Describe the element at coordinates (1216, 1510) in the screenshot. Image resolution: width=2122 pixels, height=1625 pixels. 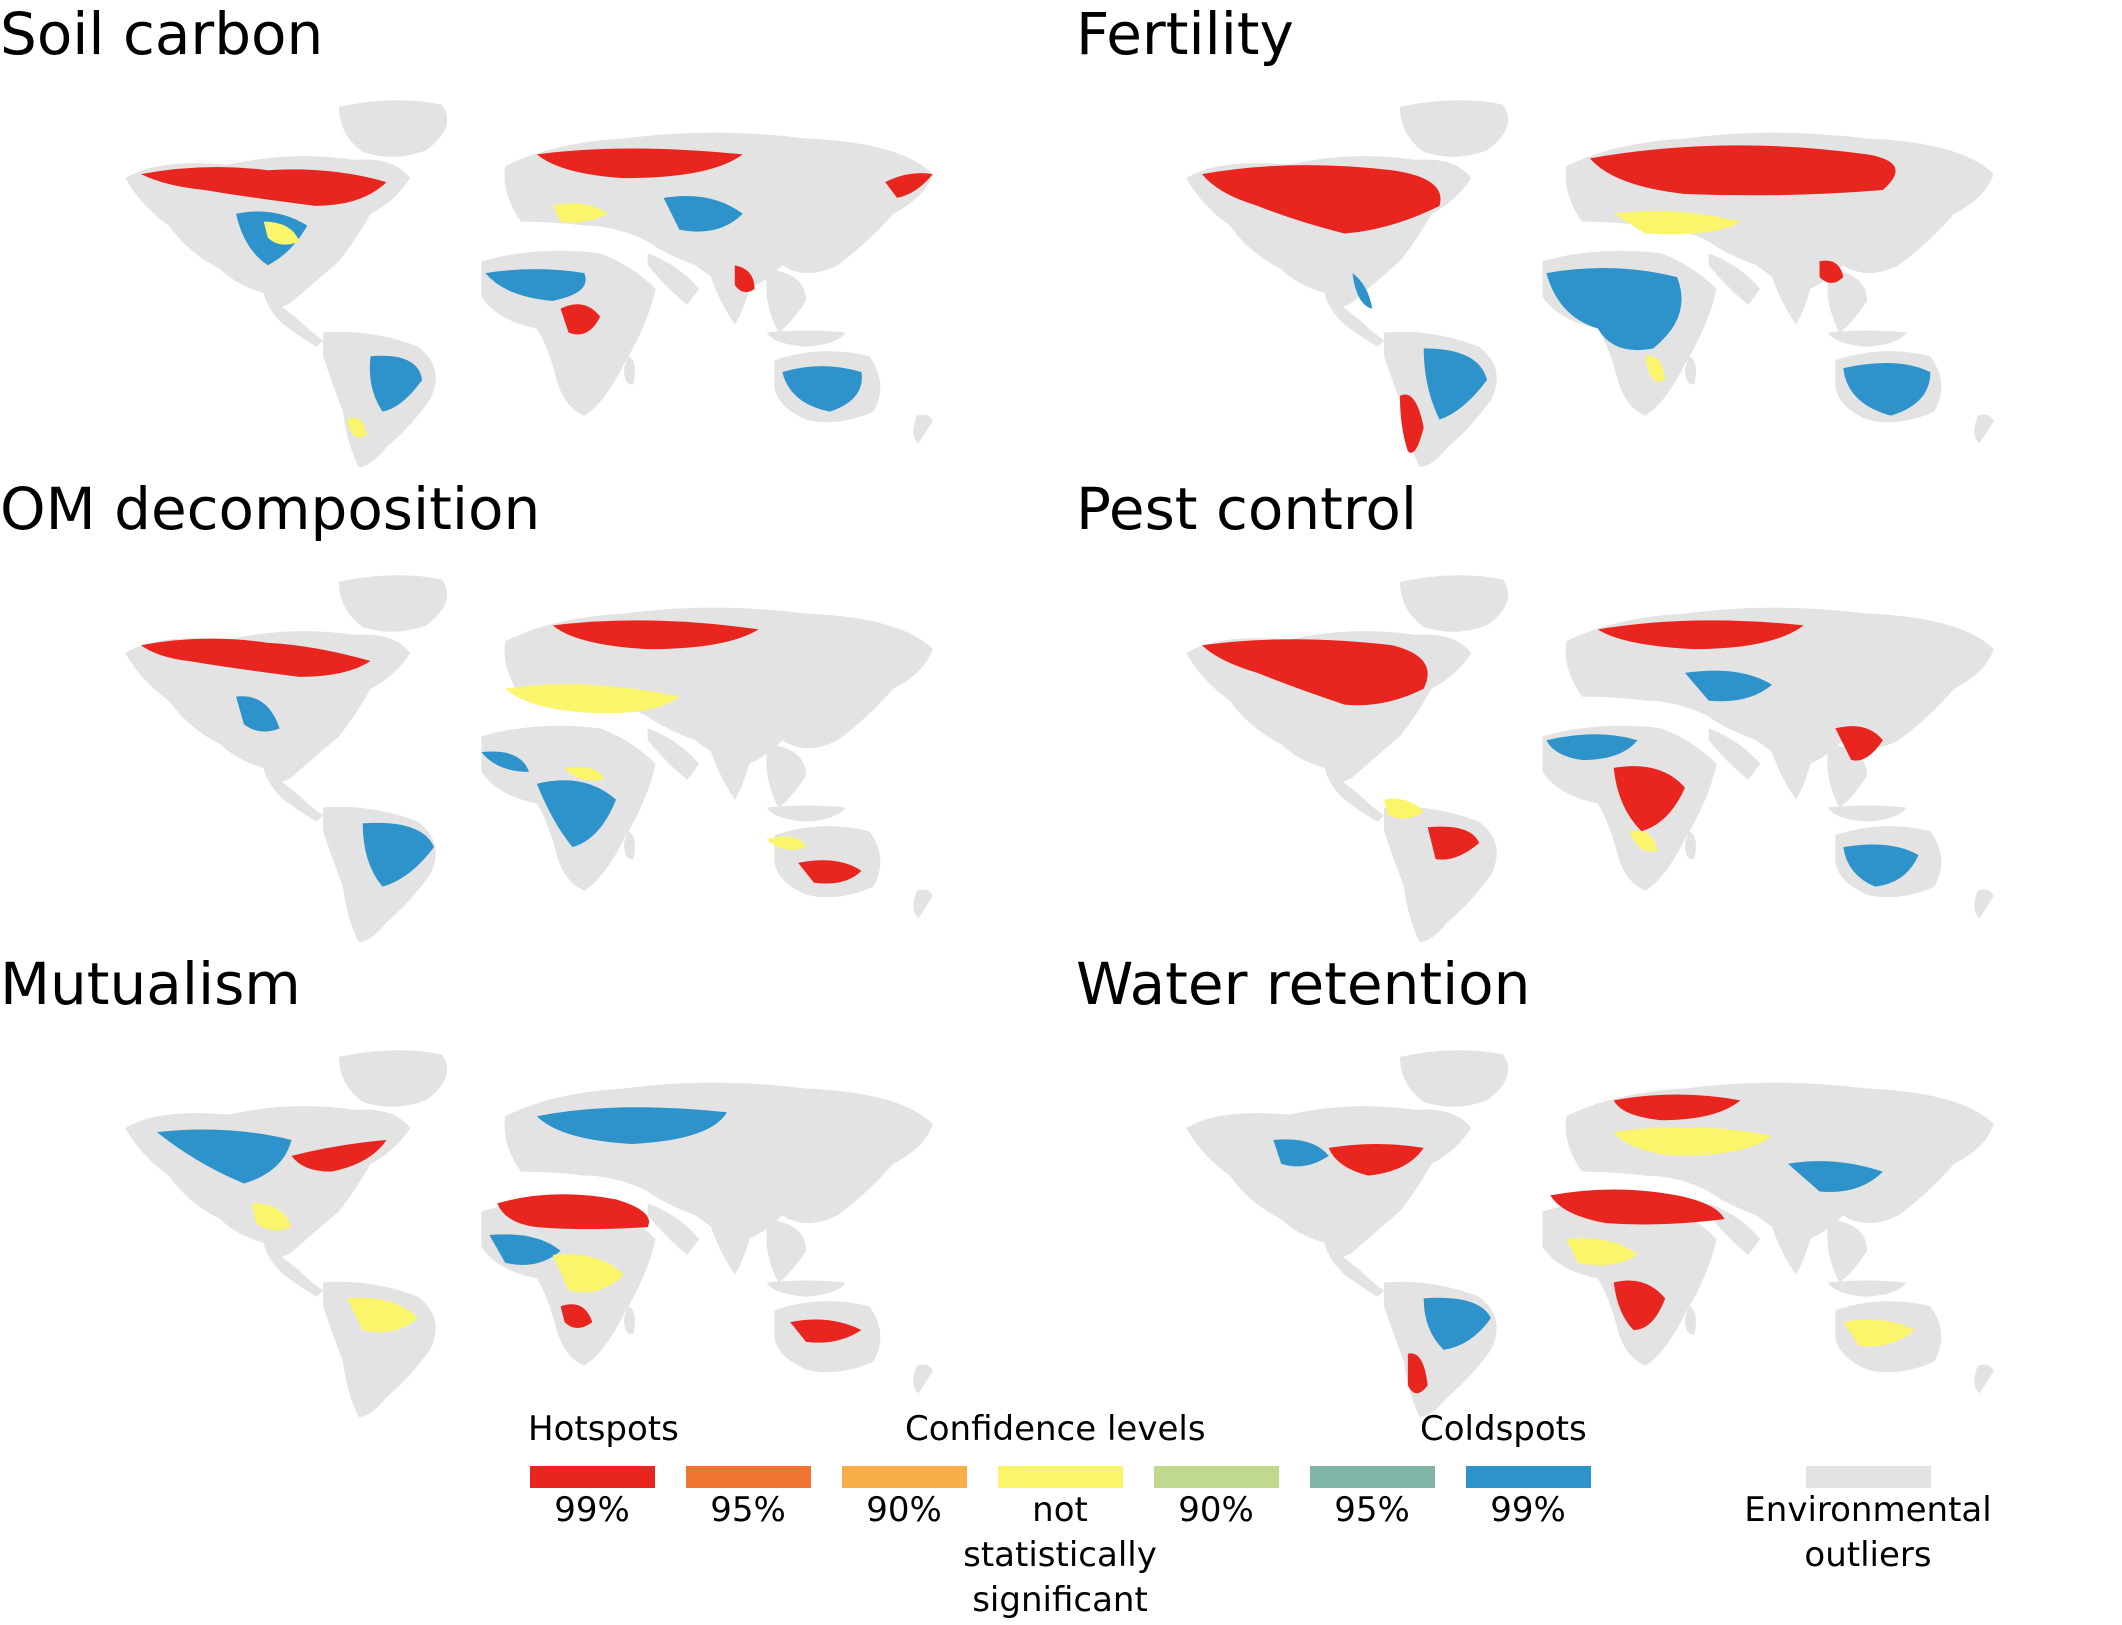
I see `legend-label-cold-90: 90%` at that location.